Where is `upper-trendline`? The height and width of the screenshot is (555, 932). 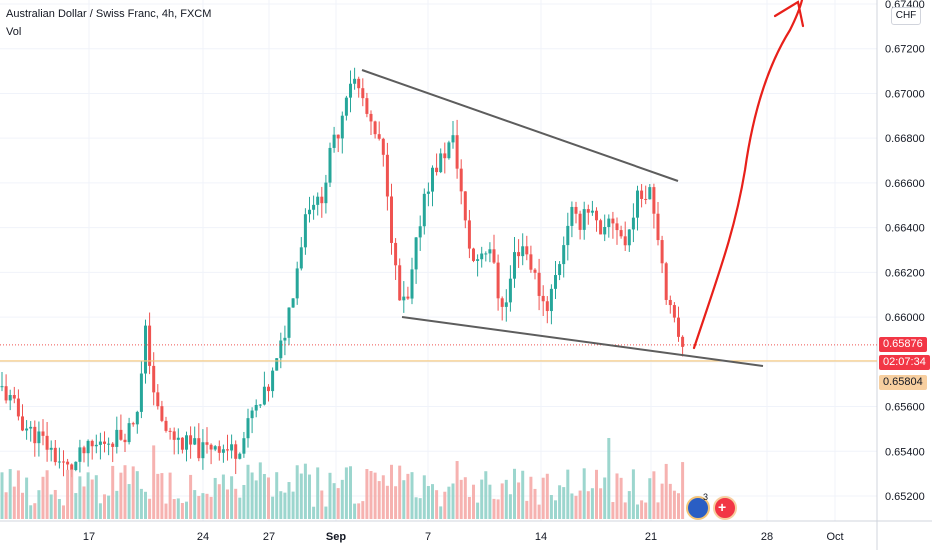
upper-trendline is located at coordinates (520, 125).